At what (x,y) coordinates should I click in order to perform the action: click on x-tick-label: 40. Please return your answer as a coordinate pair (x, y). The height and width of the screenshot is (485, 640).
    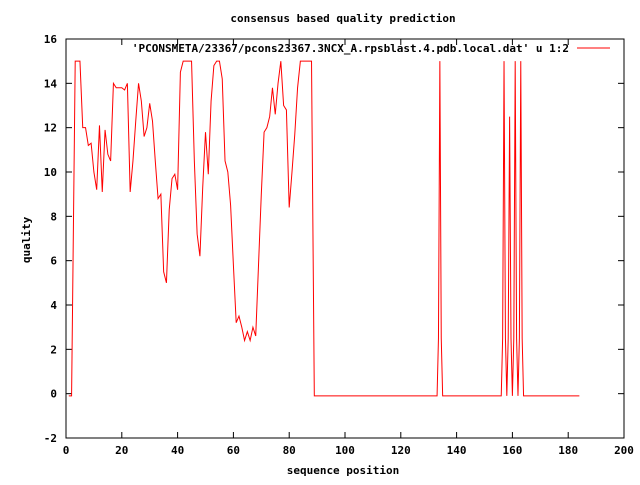
    Looking at the image, I should click on (177, 450).